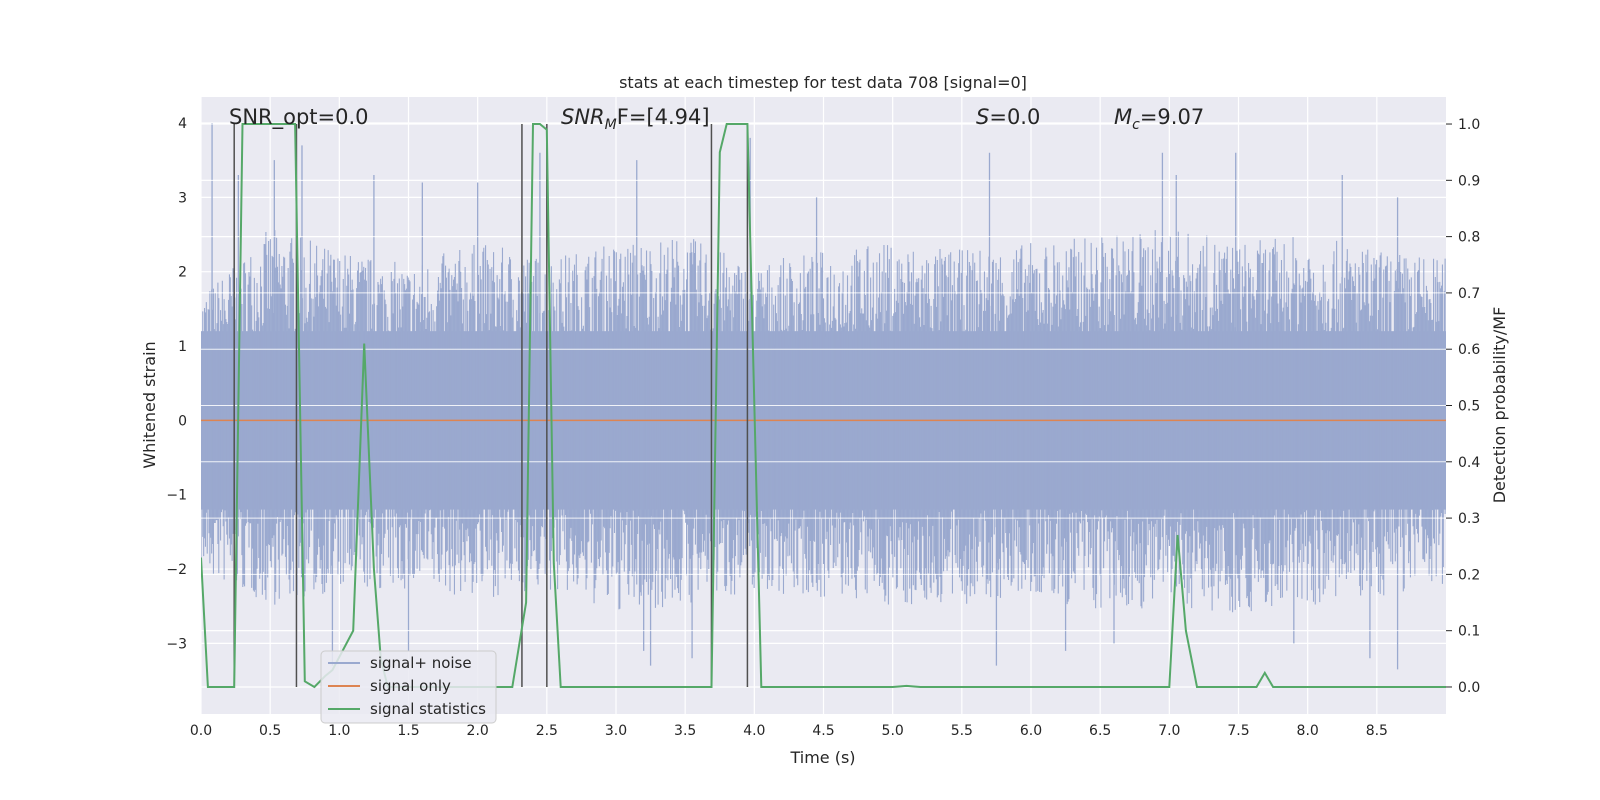 This screenshot has width=1600, height=800. I want to click on x-tick-label: 8.5, so click(1377, 731).